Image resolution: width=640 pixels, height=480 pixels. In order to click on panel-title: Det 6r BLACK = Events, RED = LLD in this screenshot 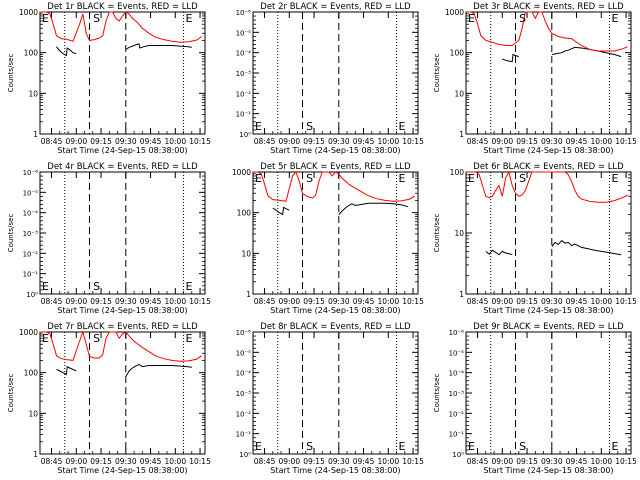, I will do `click(548, 167)`.